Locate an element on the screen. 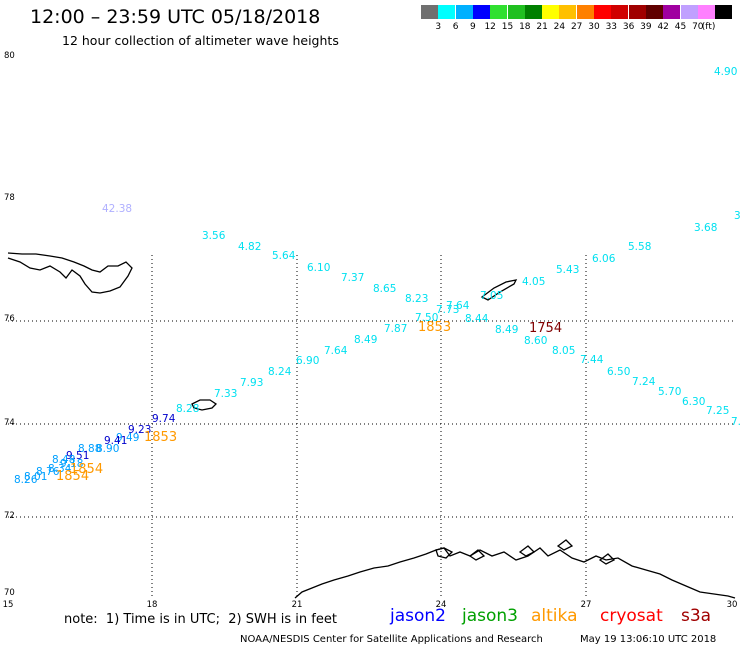  wave-height-value: 5.58 is located at coordinates (640, 247).